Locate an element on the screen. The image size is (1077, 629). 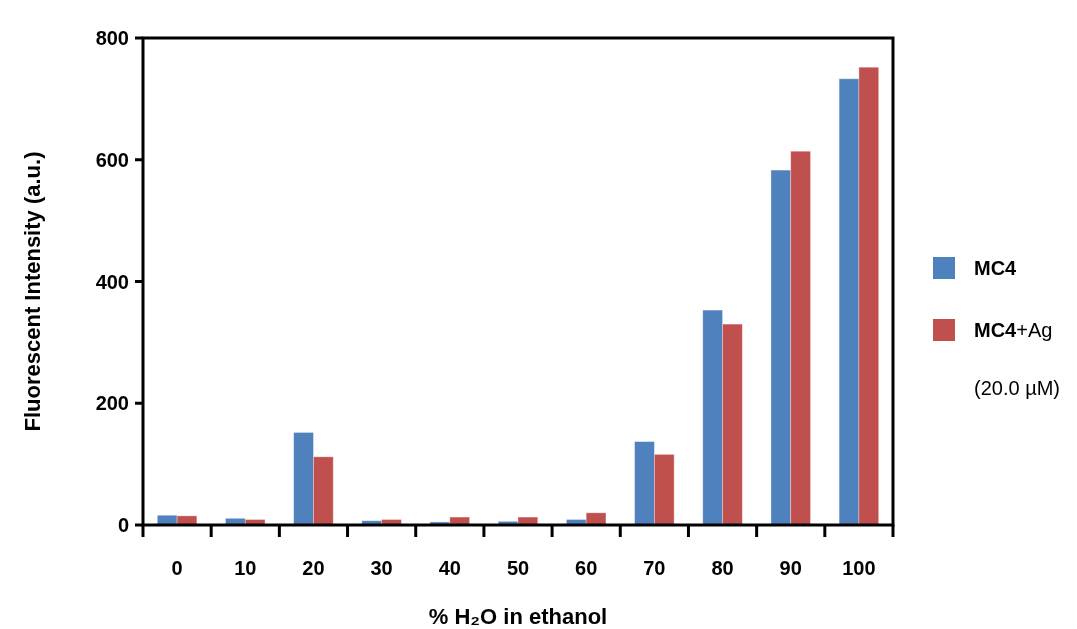
y-tick-label: 600 is located at coordinates (112, 159).